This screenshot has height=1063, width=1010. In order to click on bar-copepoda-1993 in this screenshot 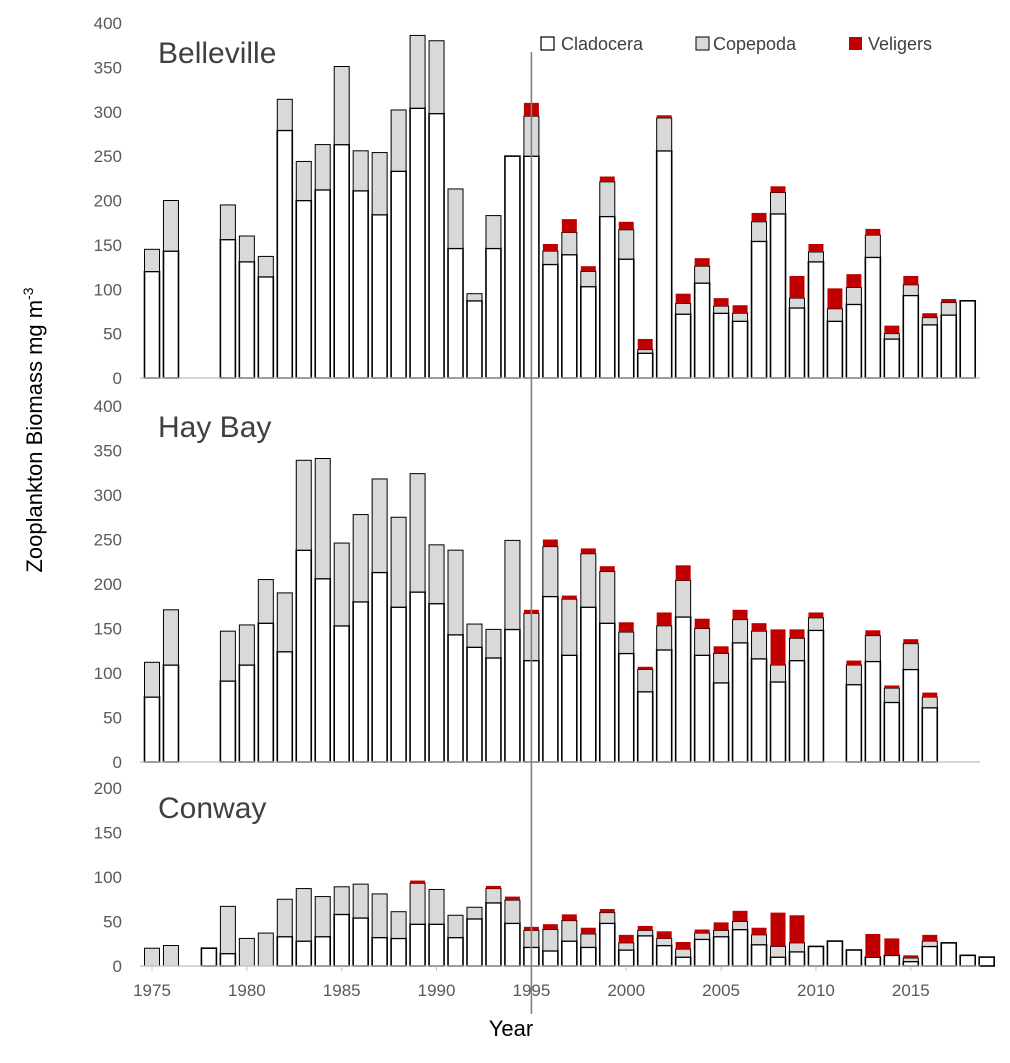, I will do `click(493, 232)`.